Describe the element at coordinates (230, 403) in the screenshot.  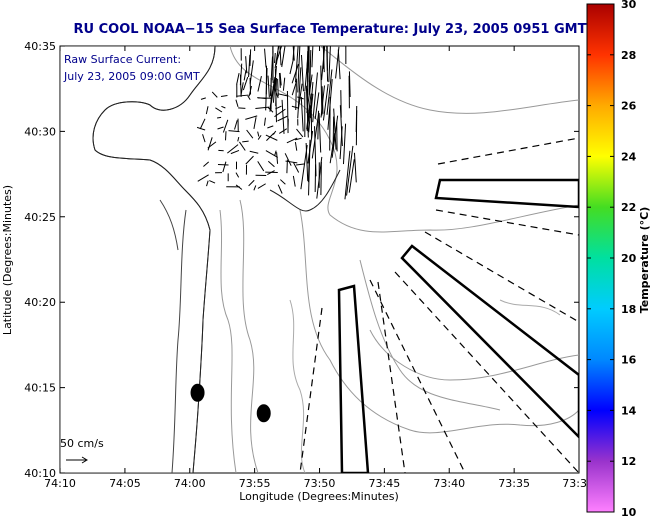
I see `mooring-markers` at that location.